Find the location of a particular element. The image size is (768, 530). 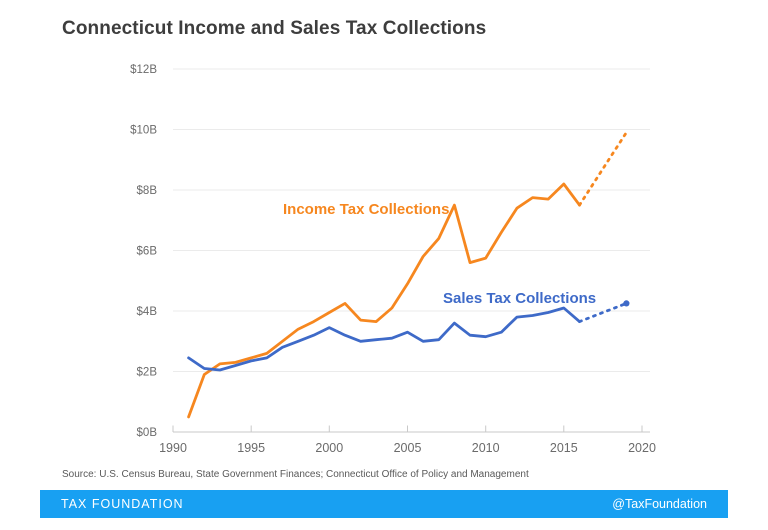

svg-text: 1995 is located at coordinates (251, 448).